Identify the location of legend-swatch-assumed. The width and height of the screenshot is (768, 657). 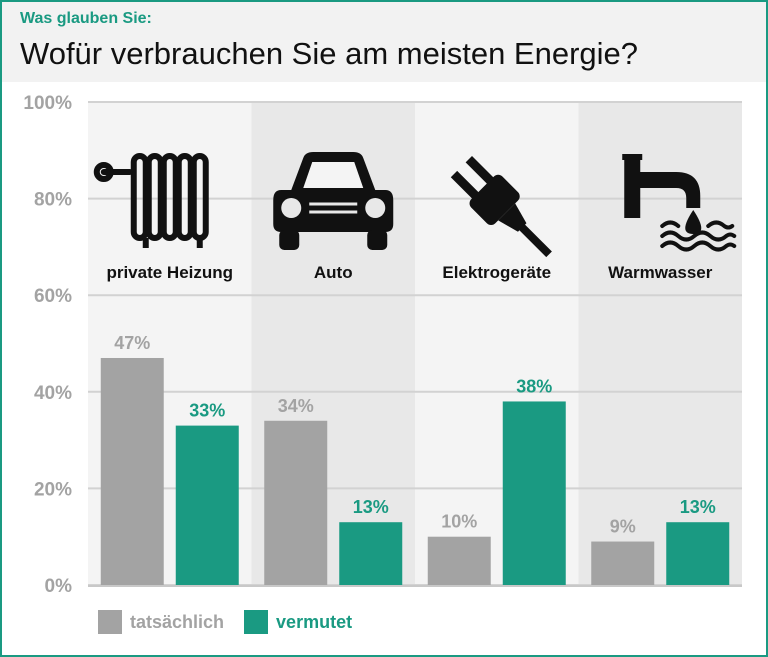
(256, 622).